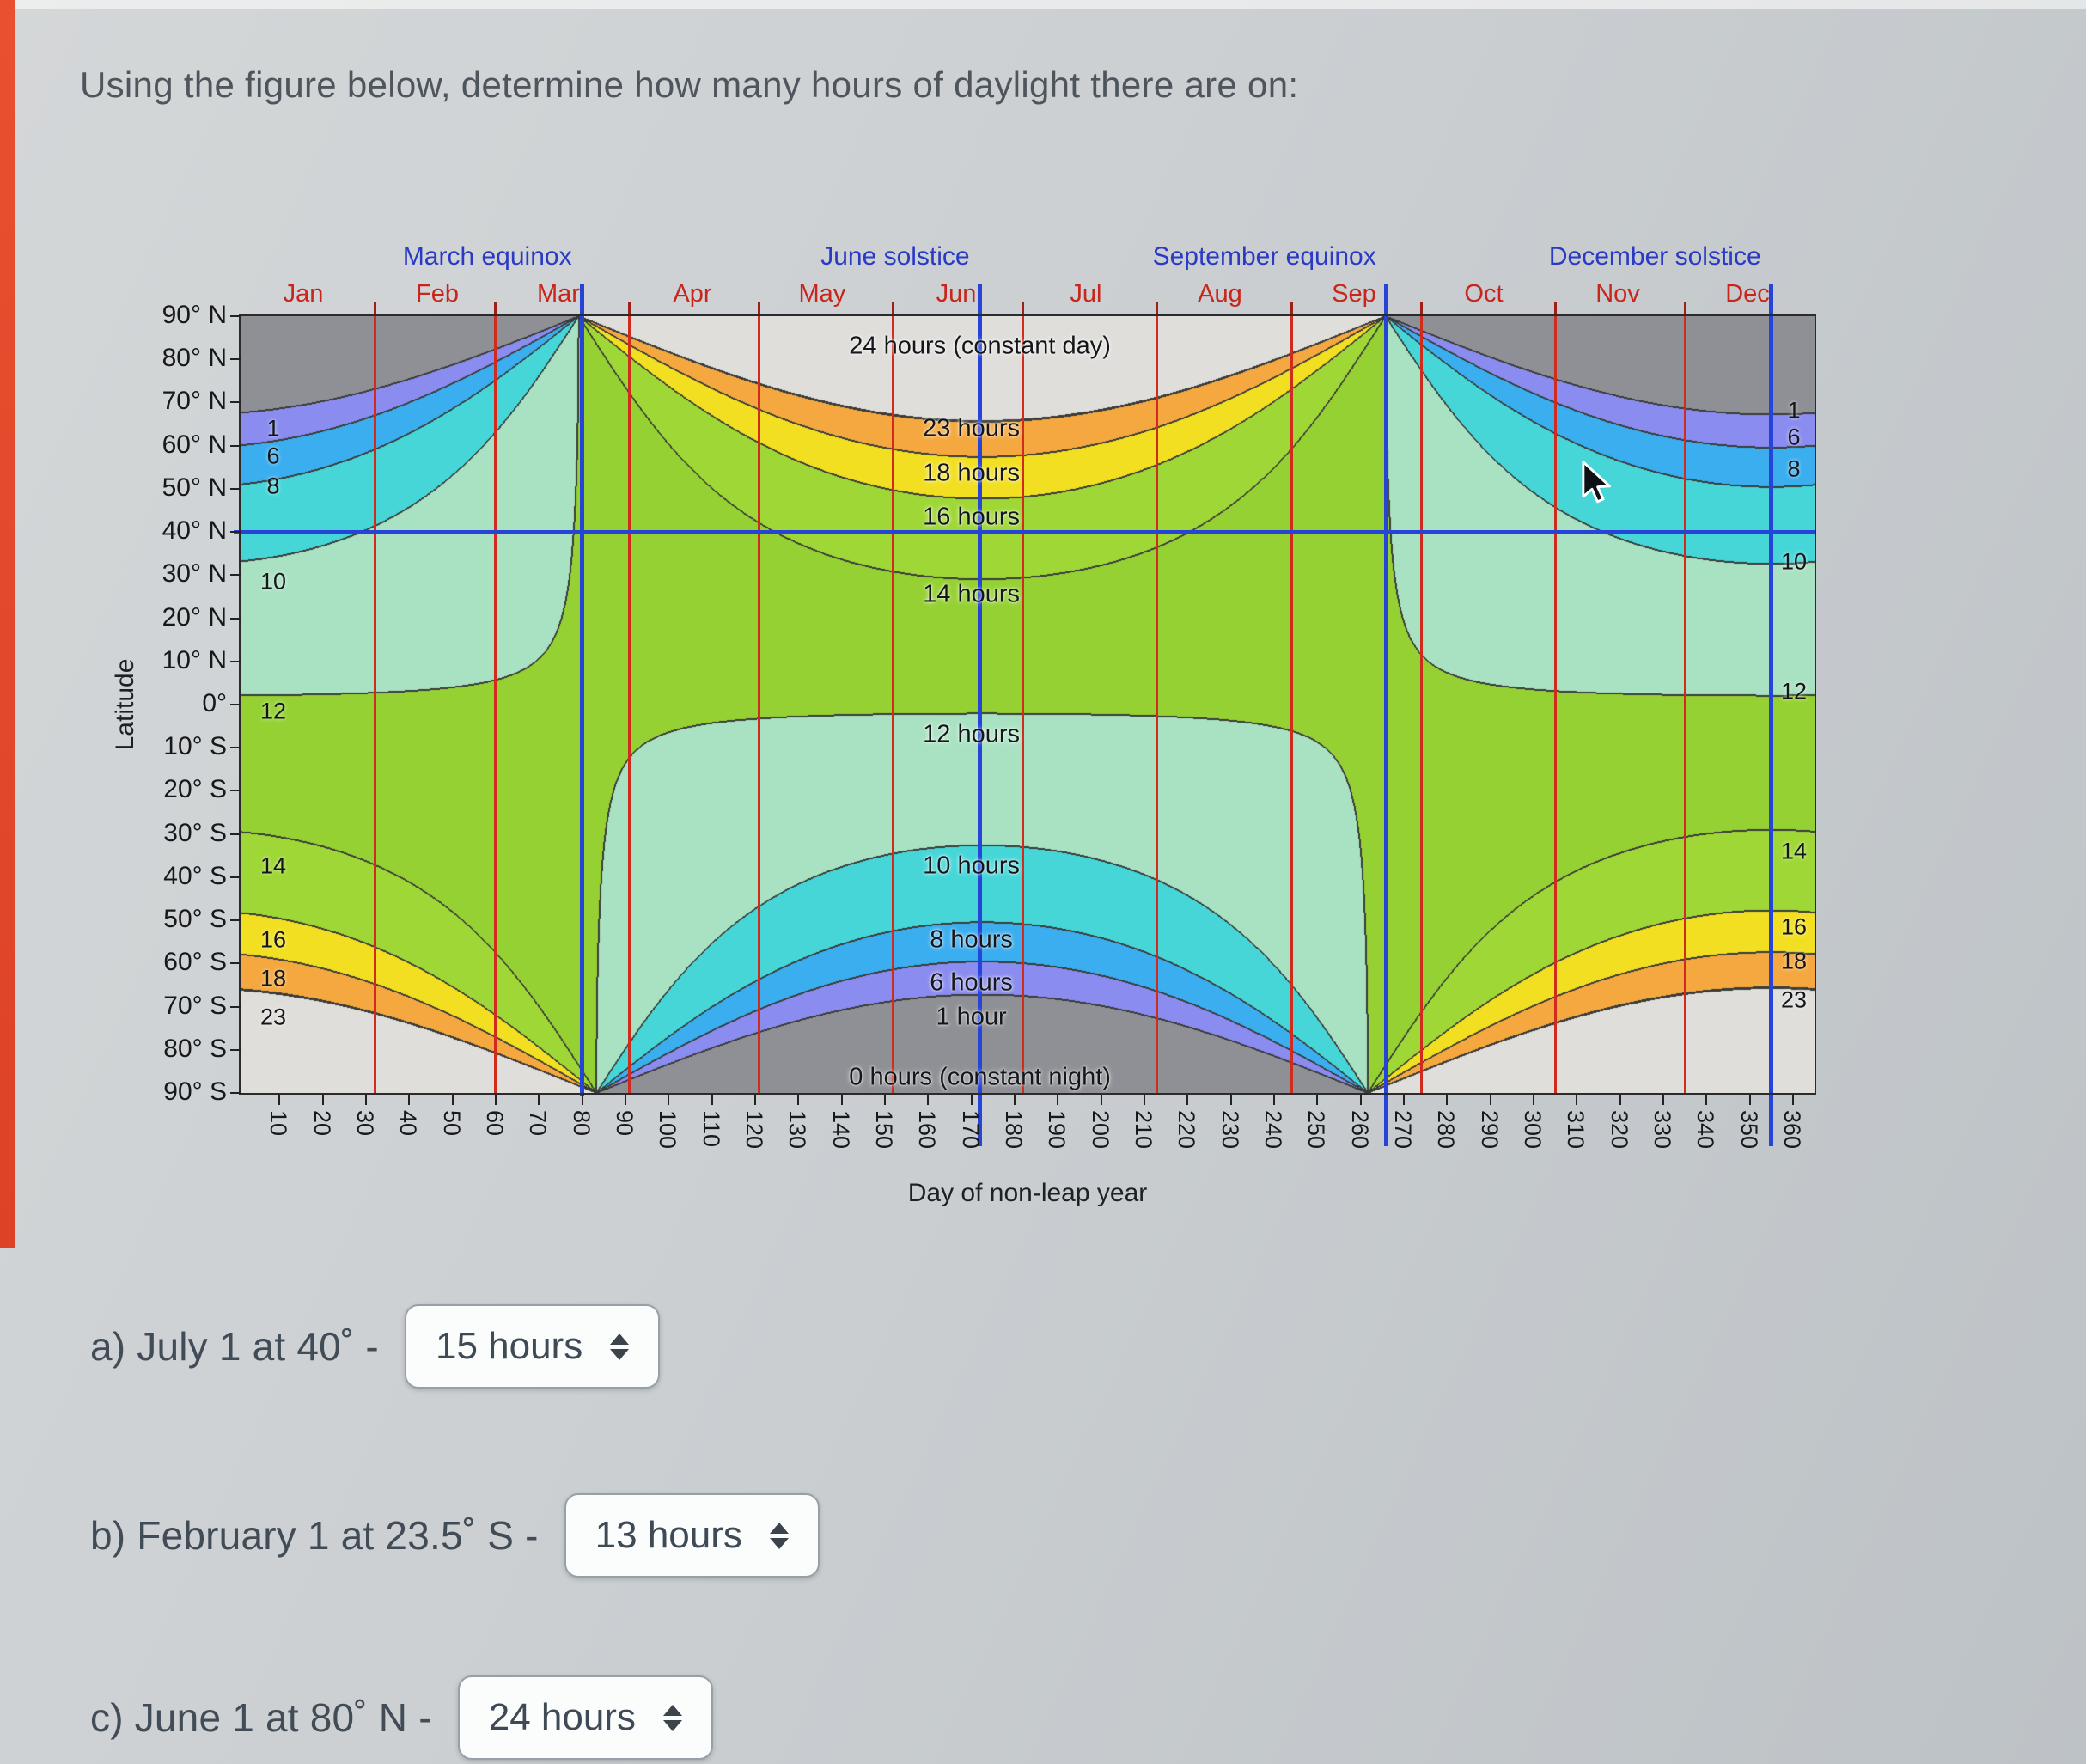  I want to click on y-tick-label: 30° N, so click(194, 574).